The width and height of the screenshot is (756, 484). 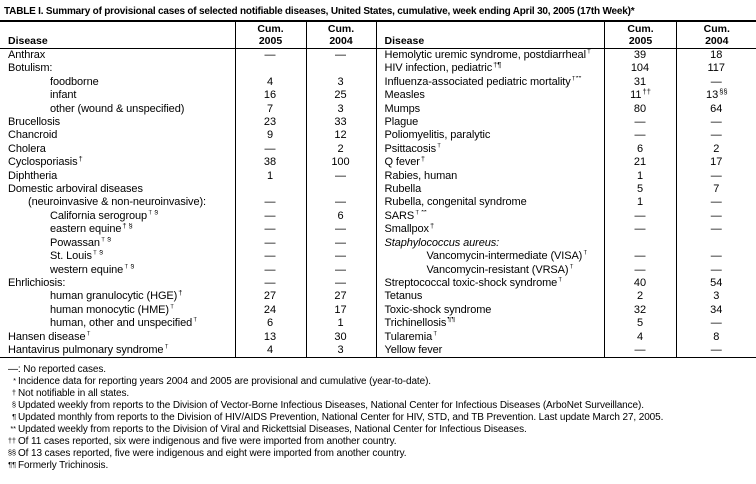 I want to click on cum-2004-value: 54, so click(x=716, y=282).